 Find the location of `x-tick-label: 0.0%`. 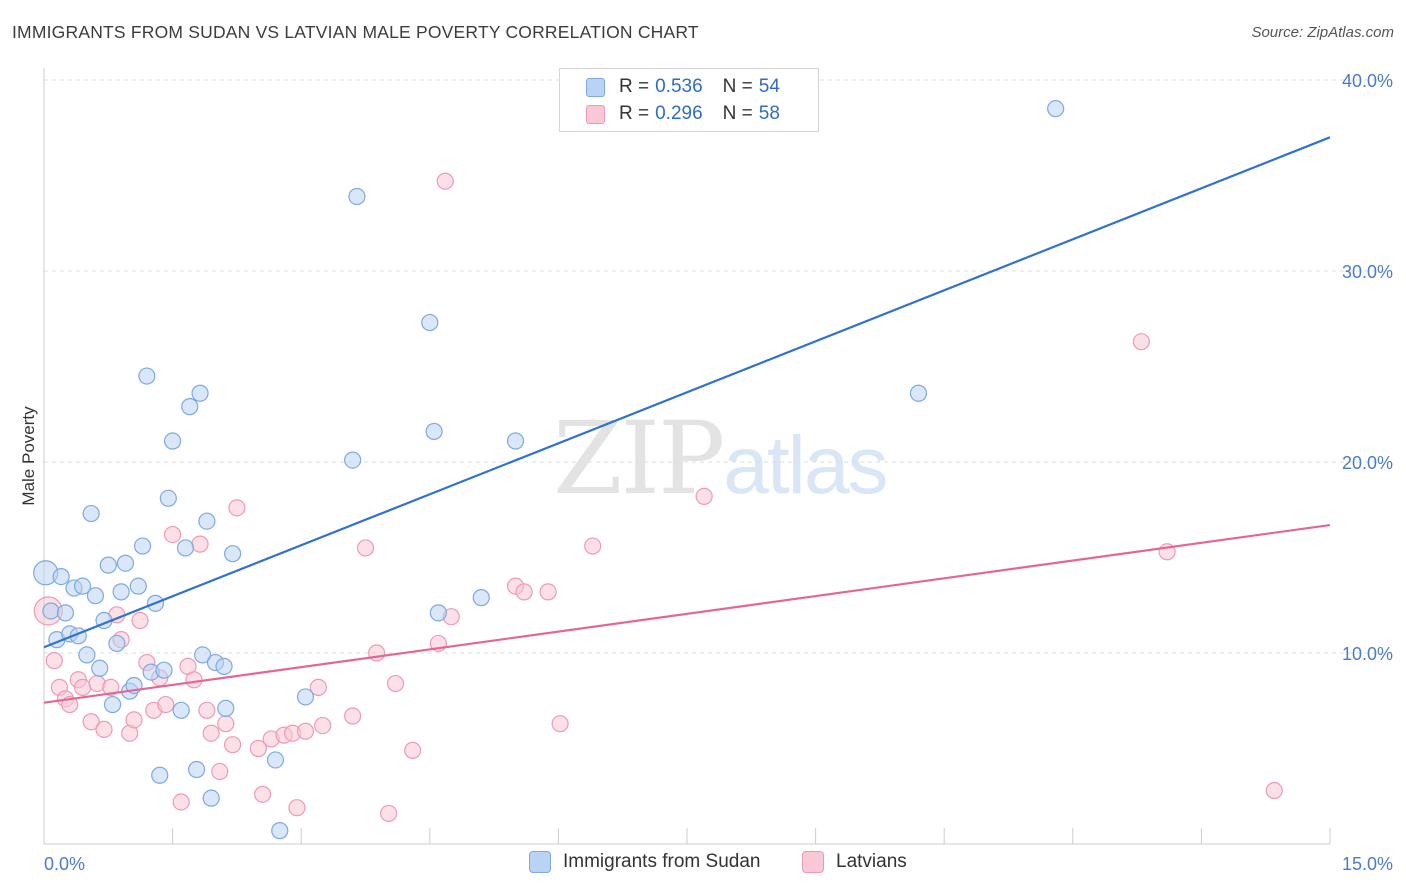

x-tick-label: 0.0% is located at coordinates (64, 864).